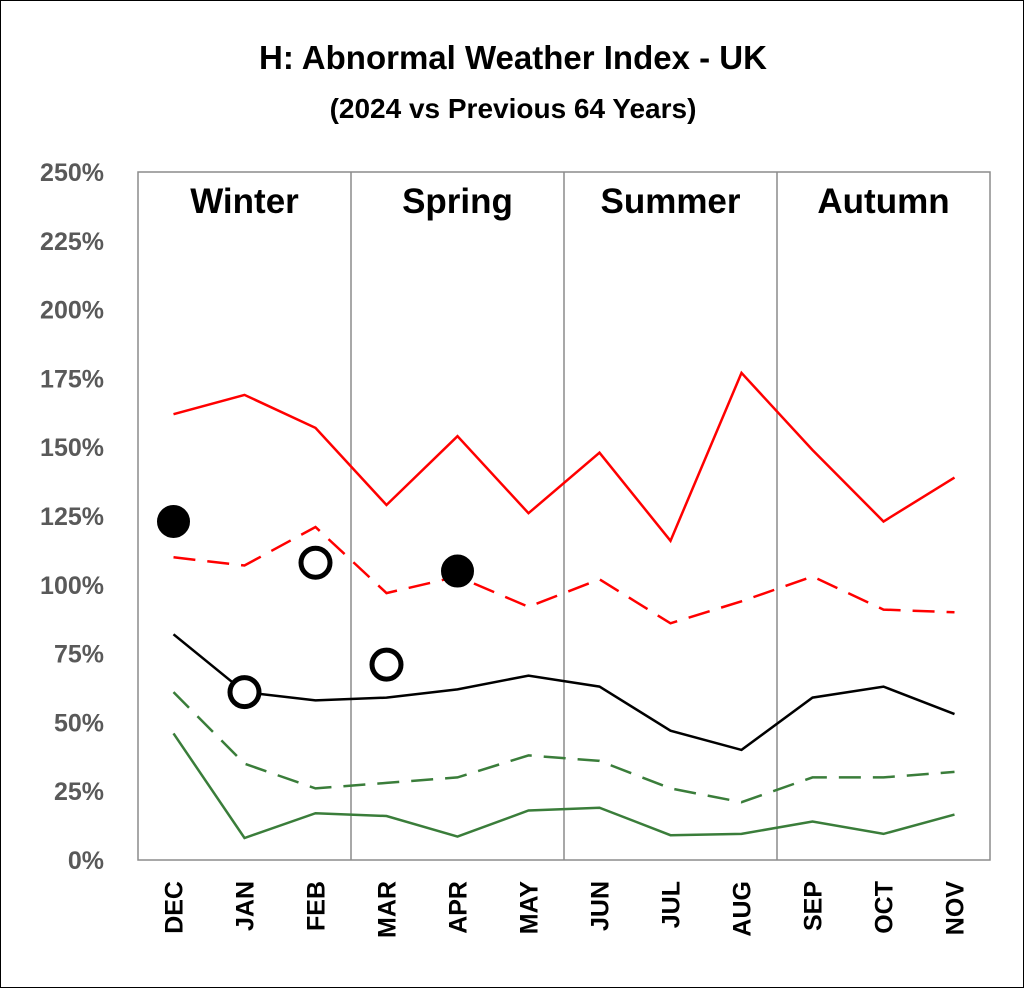 The width and height of the screenshot is (1024, 992). What do you see at coordinates (565, 909) in the screenshot?
I see `x-axis: DEC JAN FEB MAR APR MAY JUN JUL AUG SEP OCT NOV` at bounding box center [565, 909].